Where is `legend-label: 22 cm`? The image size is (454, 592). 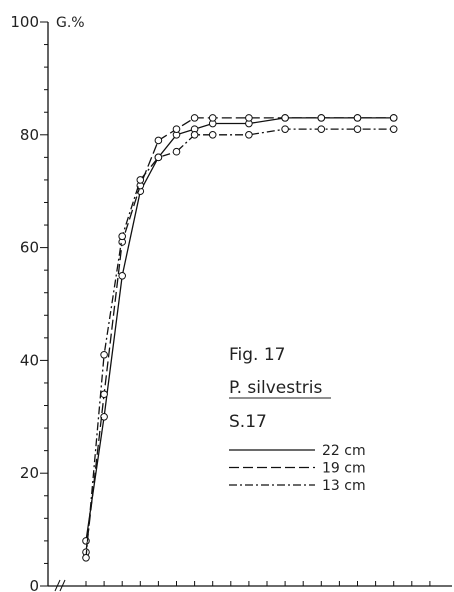 legend-label: 22 cm is located at coordinates (344, 451).